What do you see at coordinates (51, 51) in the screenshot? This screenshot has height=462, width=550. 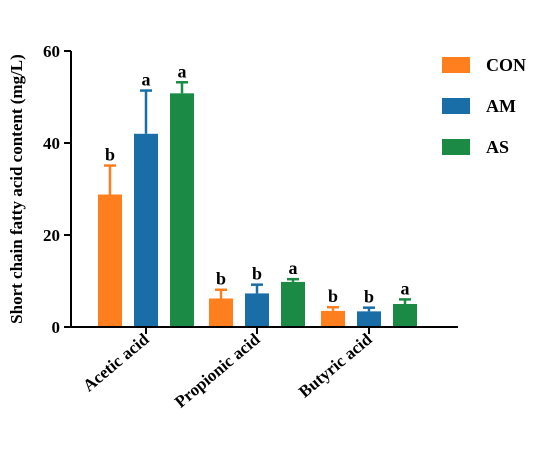 I see `y-tick-label: 60` at bounding box center [51, 51].